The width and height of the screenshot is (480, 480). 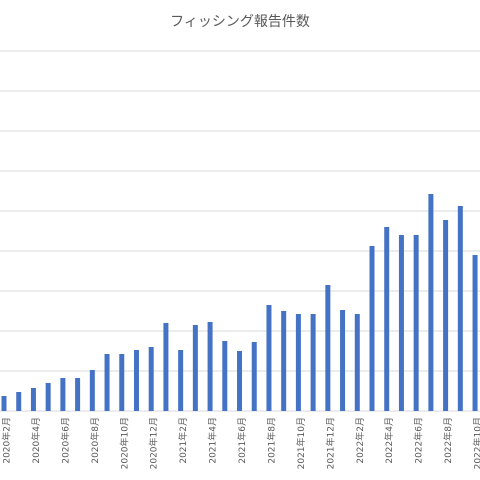 What do you see at coordinates (476, 443) in the screenshot?
I see `x-tick-label: 2022年10月` at bounding box center [476, 443].